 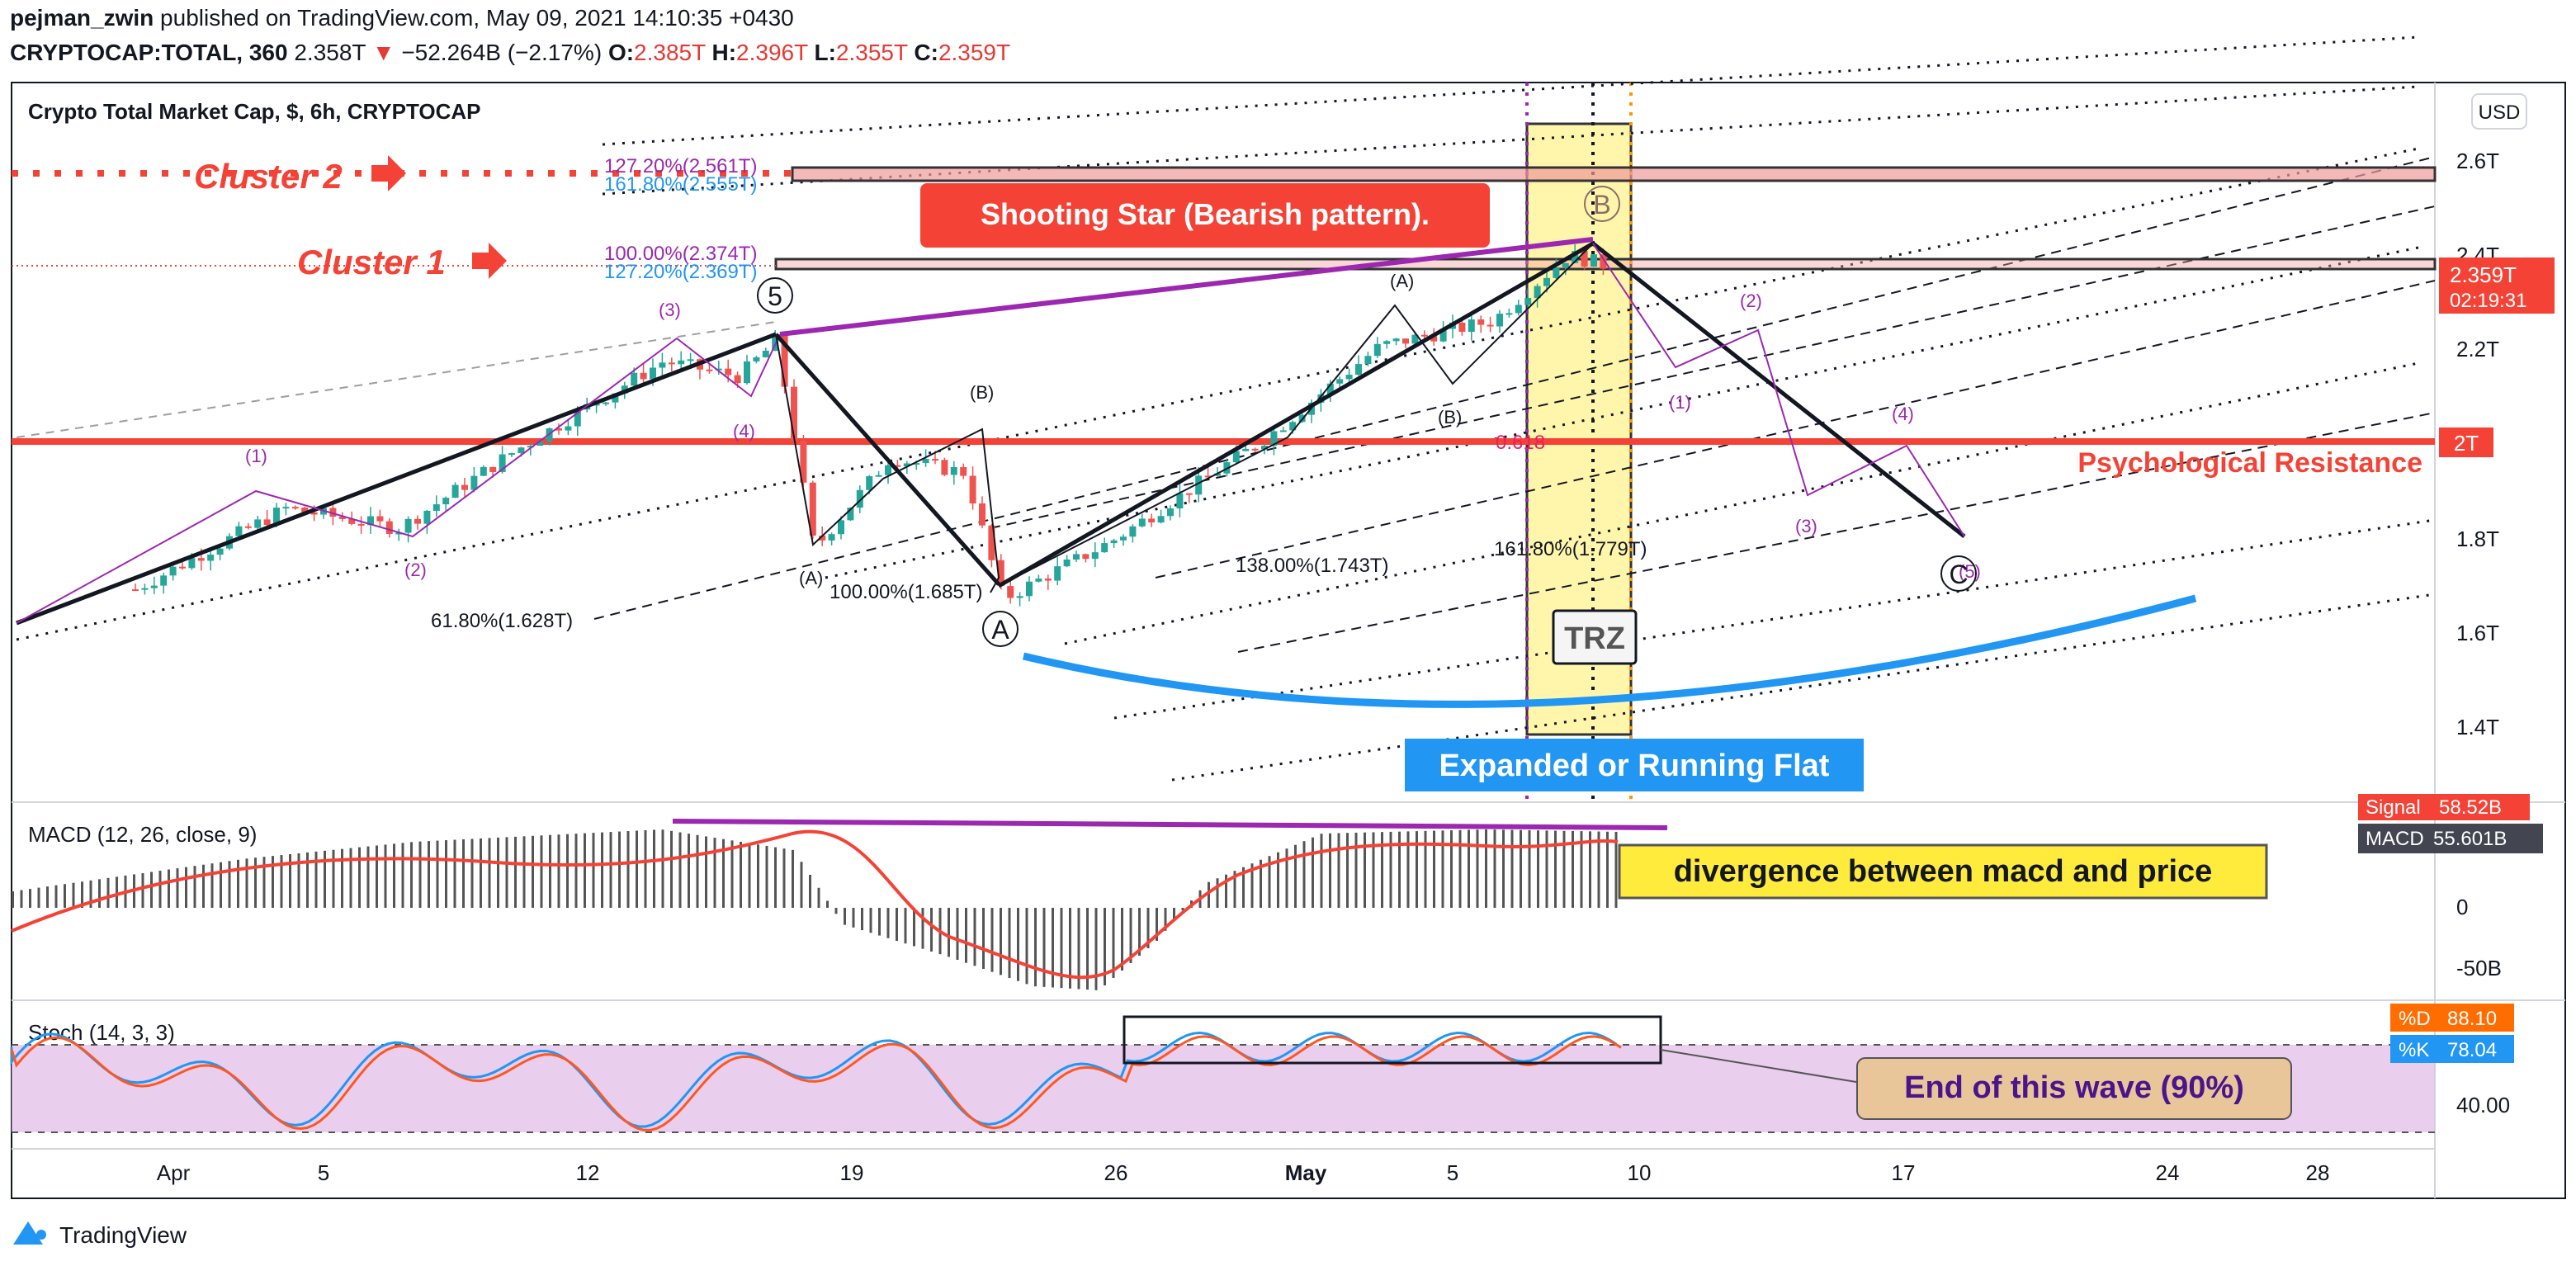 I want to click on time-tick: 12, so click(x=588, y=1173).